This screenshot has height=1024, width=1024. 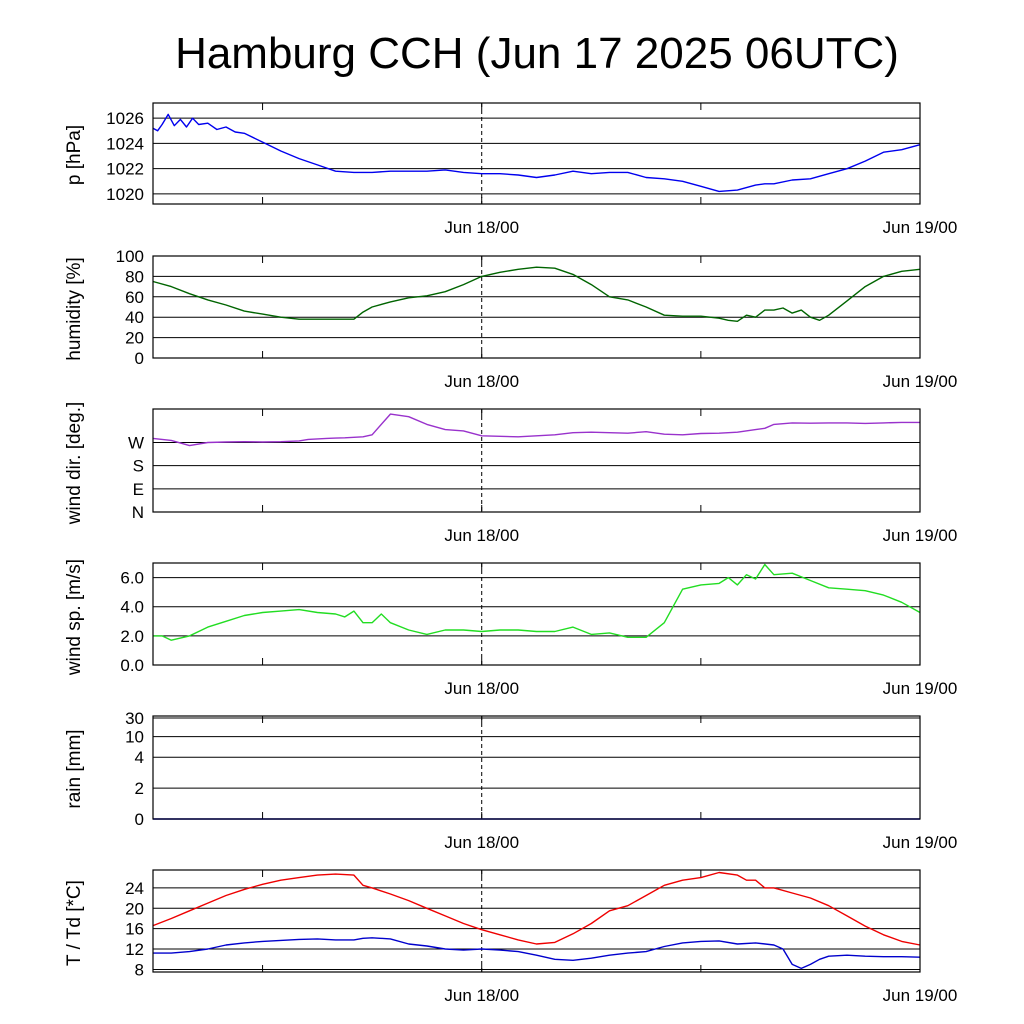 I want to click on xtick-label-rain-1: Jun 19/00, so click(x=920, y=842).